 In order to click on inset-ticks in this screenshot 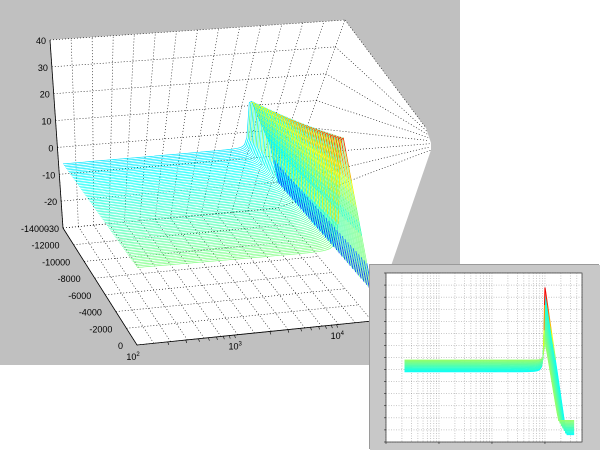, I will do `click(465, 358)`.